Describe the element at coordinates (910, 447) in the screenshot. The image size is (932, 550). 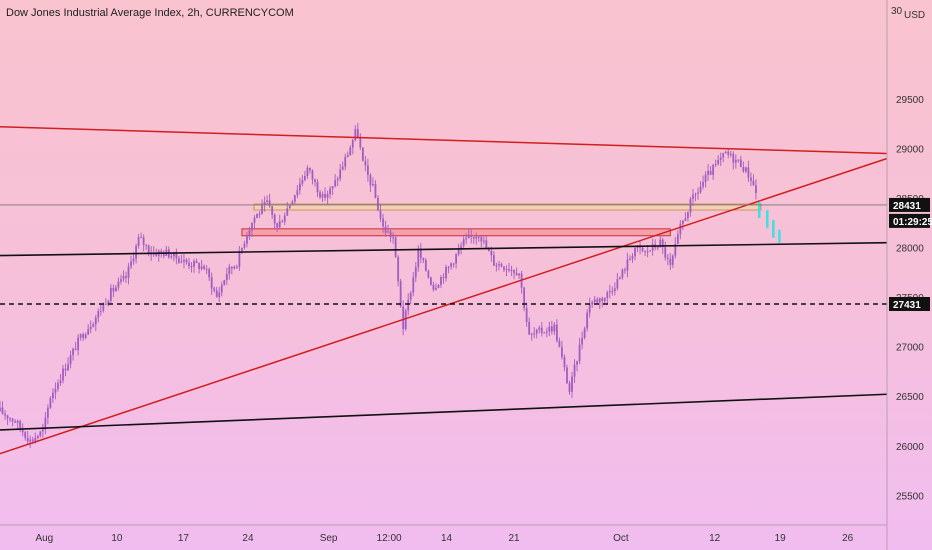
I see `y-tick-label: 26000` at that location.